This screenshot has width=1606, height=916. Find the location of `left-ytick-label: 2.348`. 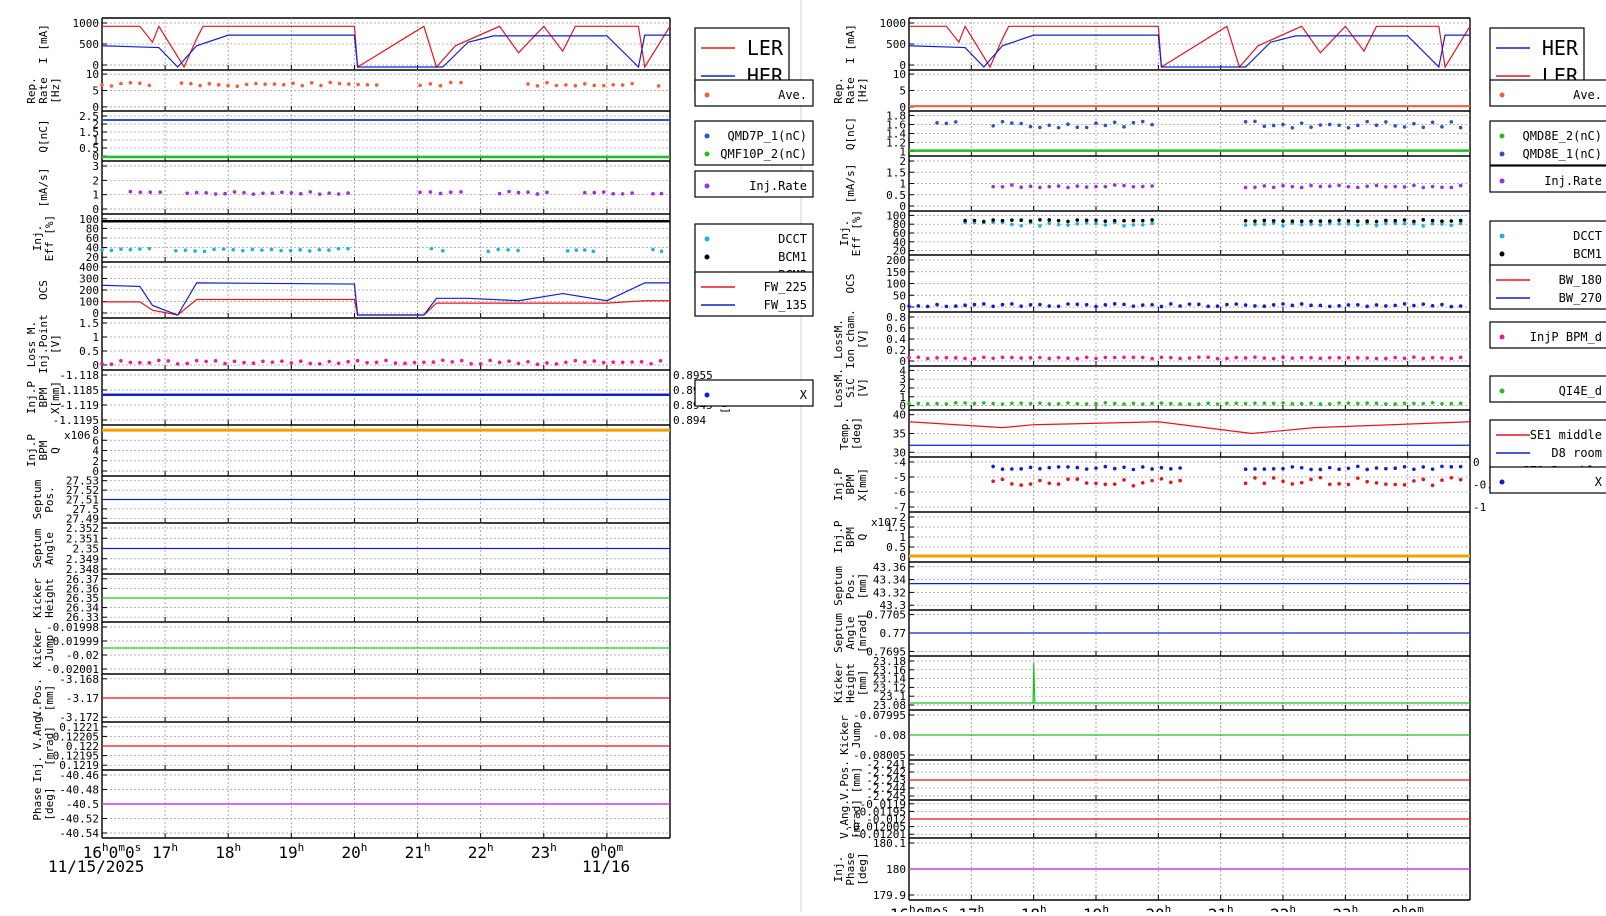

left-ytick-label: 2.348 is located at coordinates (82, 569).